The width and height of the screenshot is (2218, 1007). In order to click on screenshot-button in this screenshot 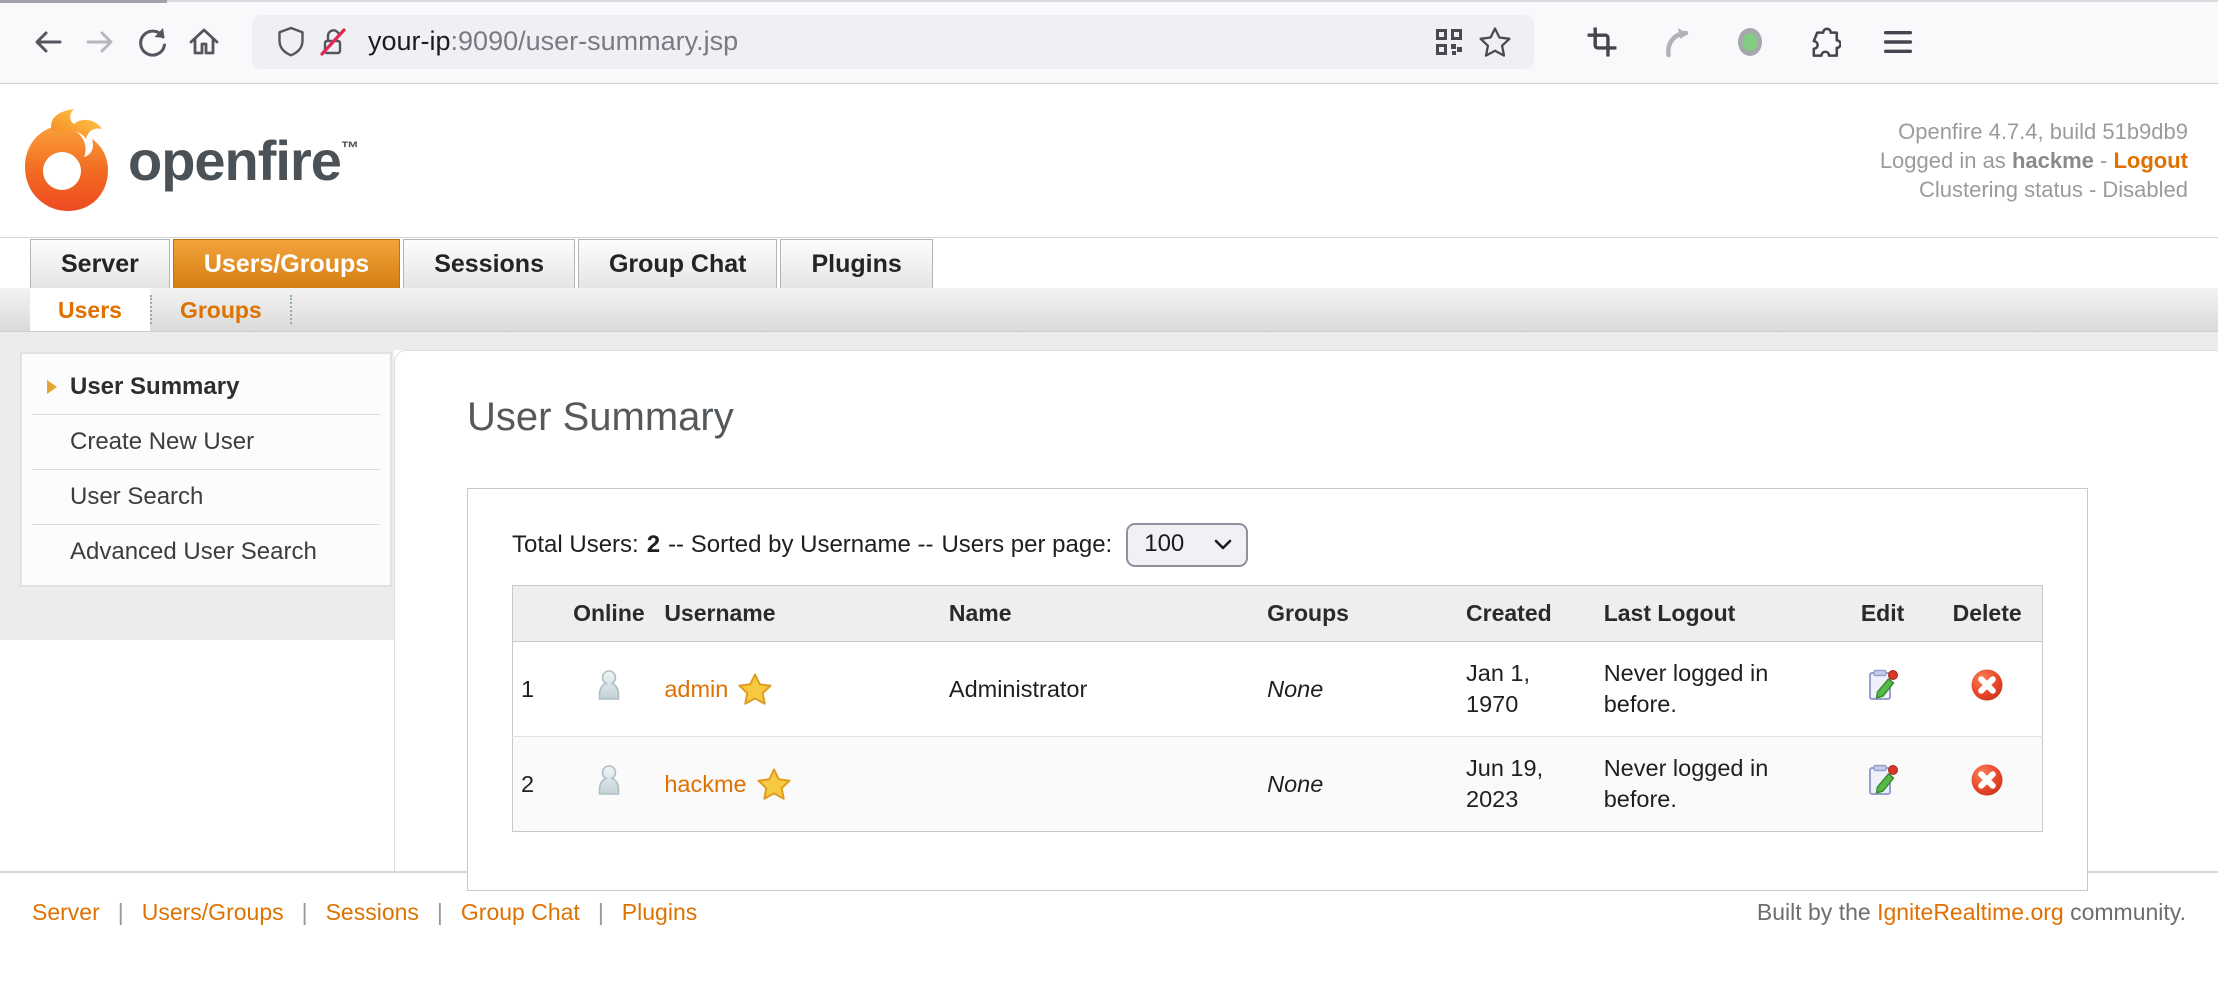, I will do `click(1602, 42)`.